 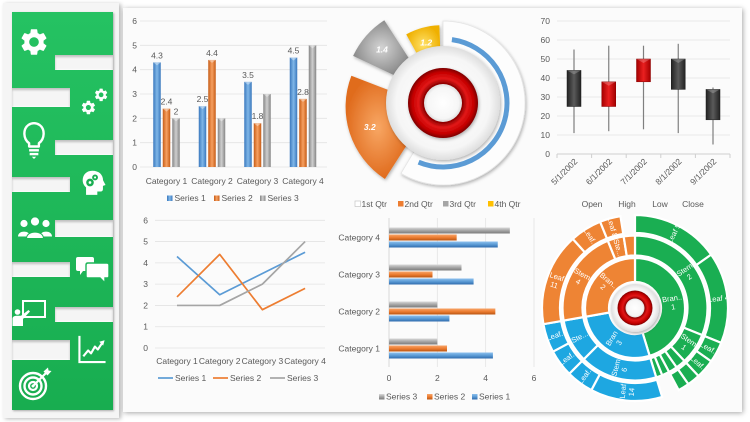 I want to click on chat-bubbles-icon, so click(x=93, y=271).